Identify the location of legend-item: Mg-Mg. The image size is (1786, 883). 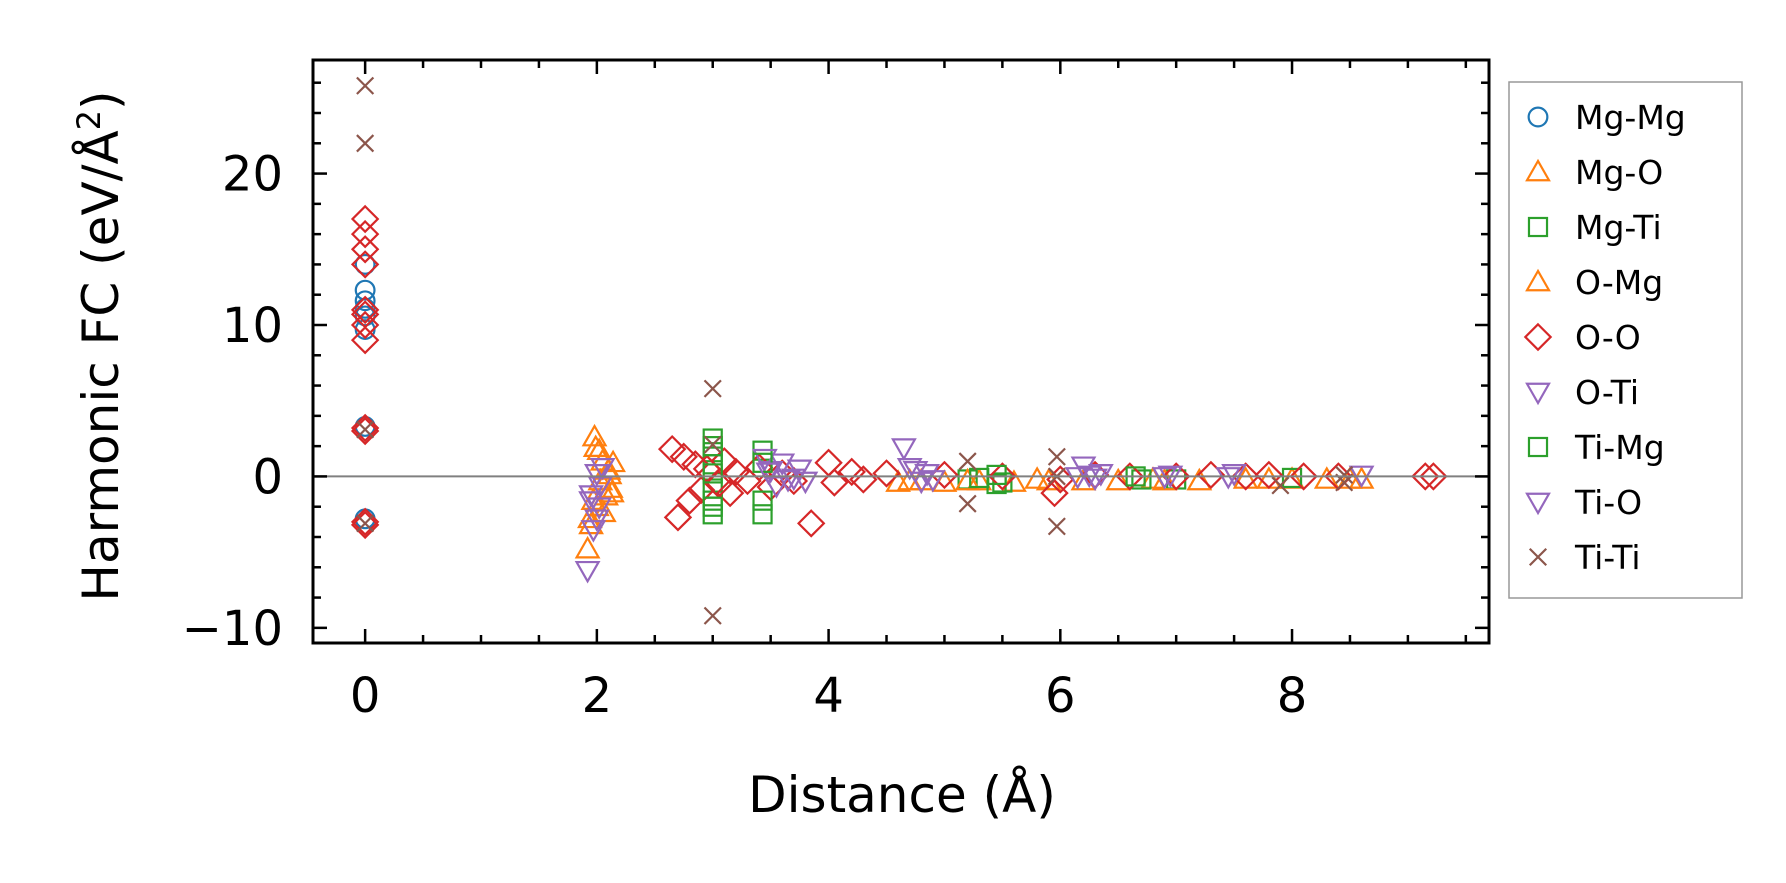
(1606, 117).